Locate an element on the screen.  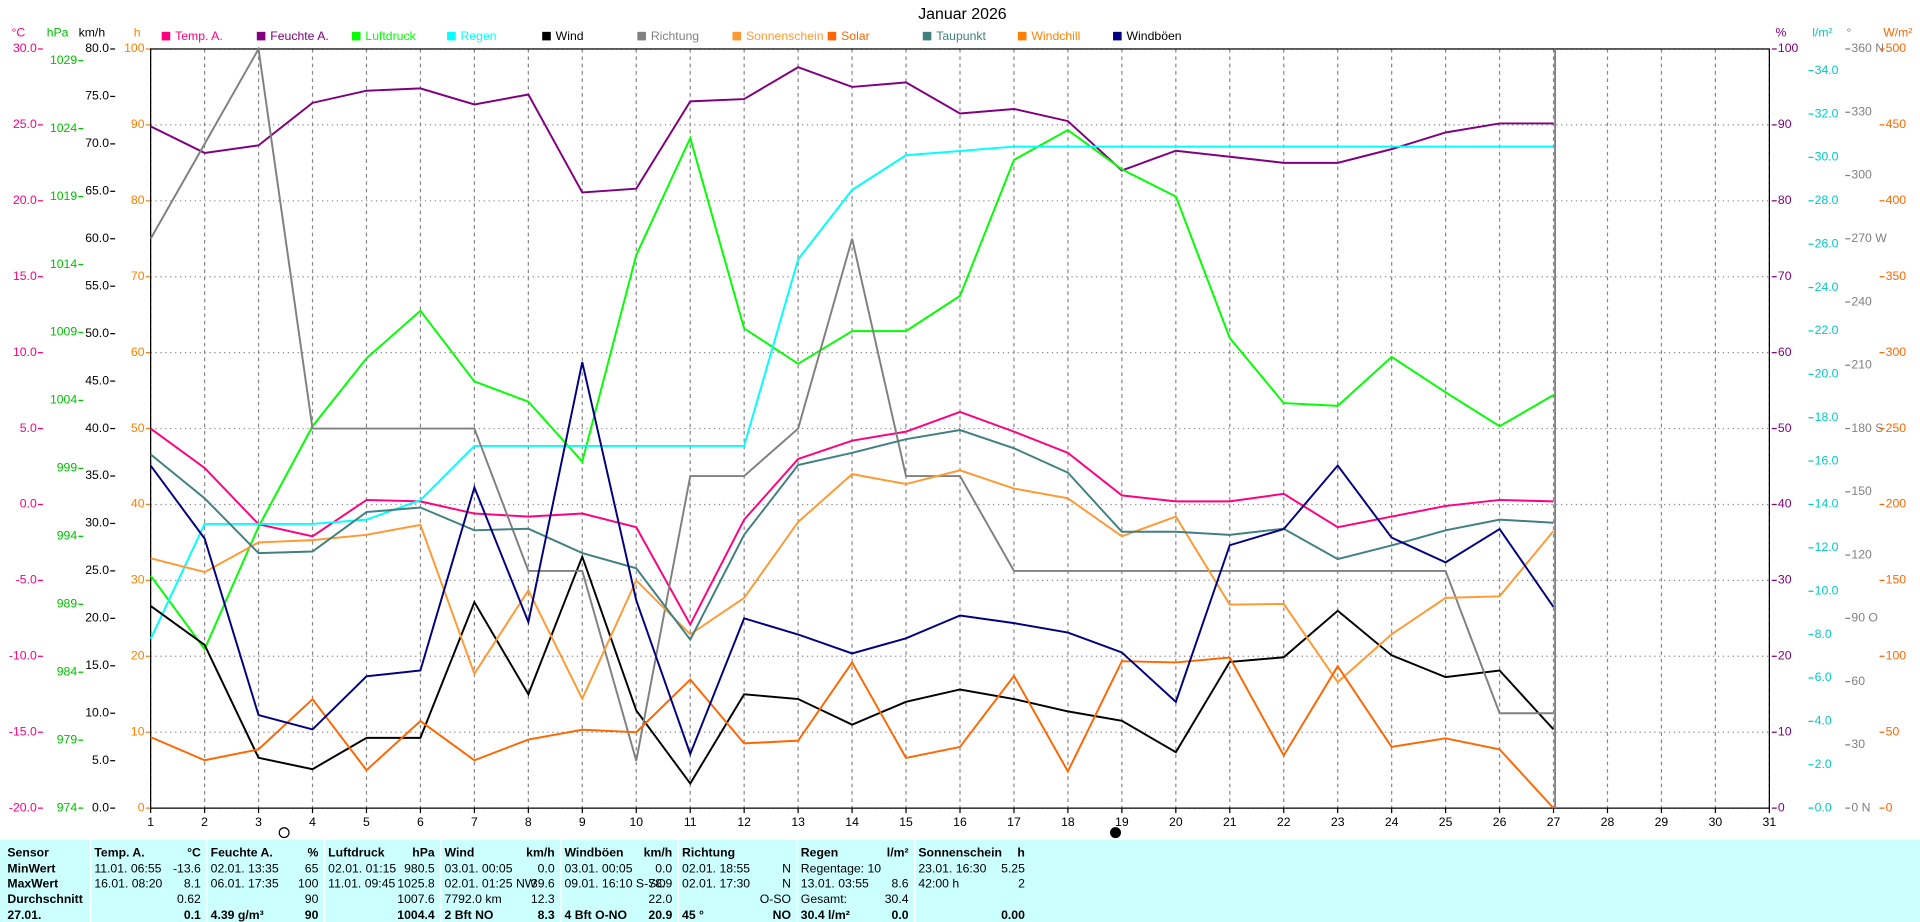
x-tick-label: 27 is located at coordinates (1554, 822).